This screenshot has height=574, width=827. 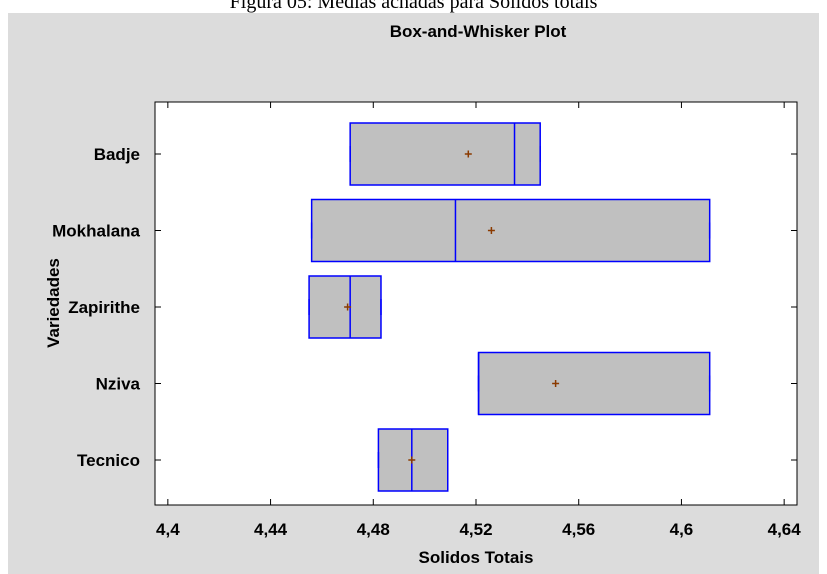 I want to click on box-tecnico, so click(x=413, y=460).